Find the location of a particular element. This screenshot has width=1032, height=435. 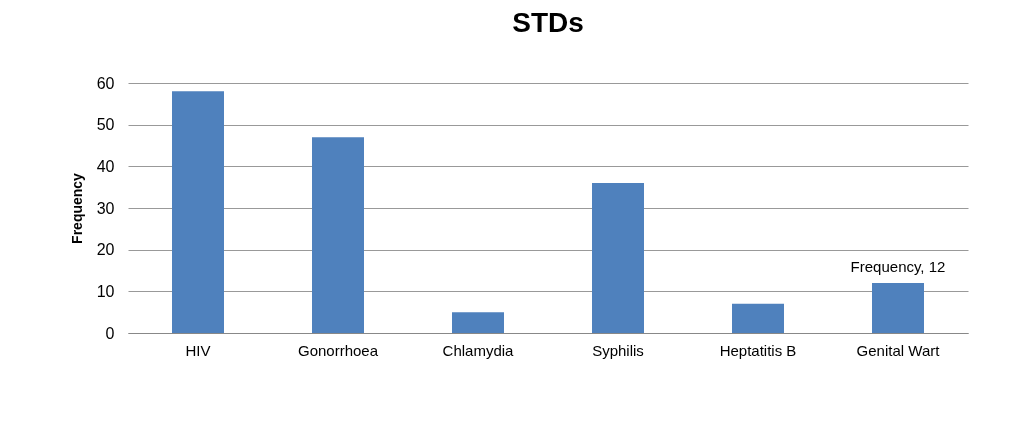

data-label: Frequency, 12 is located at coordinates (898, 266).